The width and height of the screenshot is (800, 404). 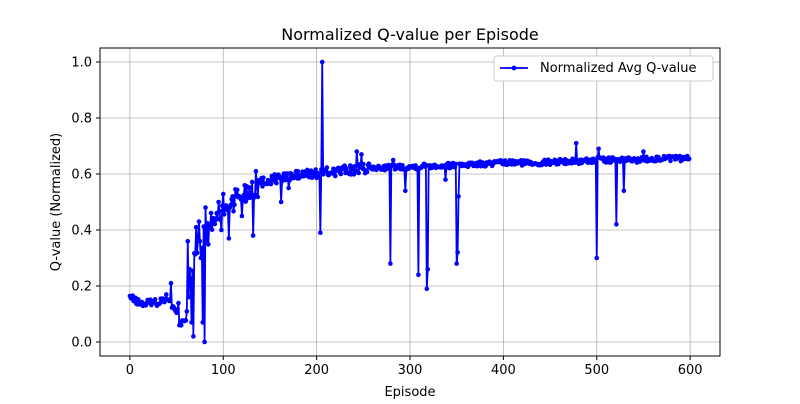 I want to click on y-tick-label: 1.0, so click(x=81, y=63).